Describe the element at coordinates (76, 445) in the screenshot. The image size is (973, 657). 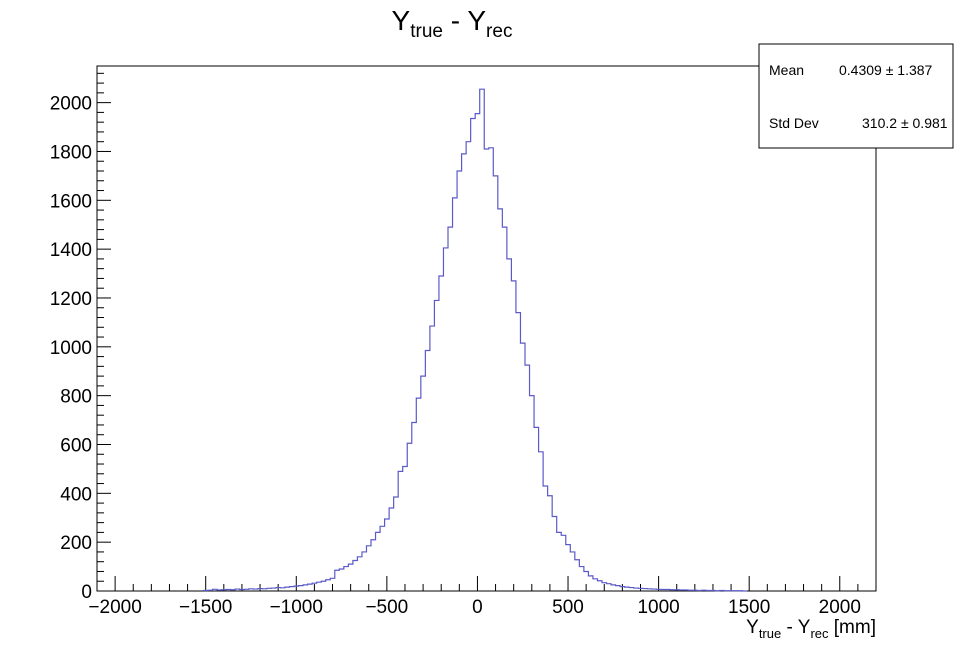
I see `y-tick-label: 600` at that location.